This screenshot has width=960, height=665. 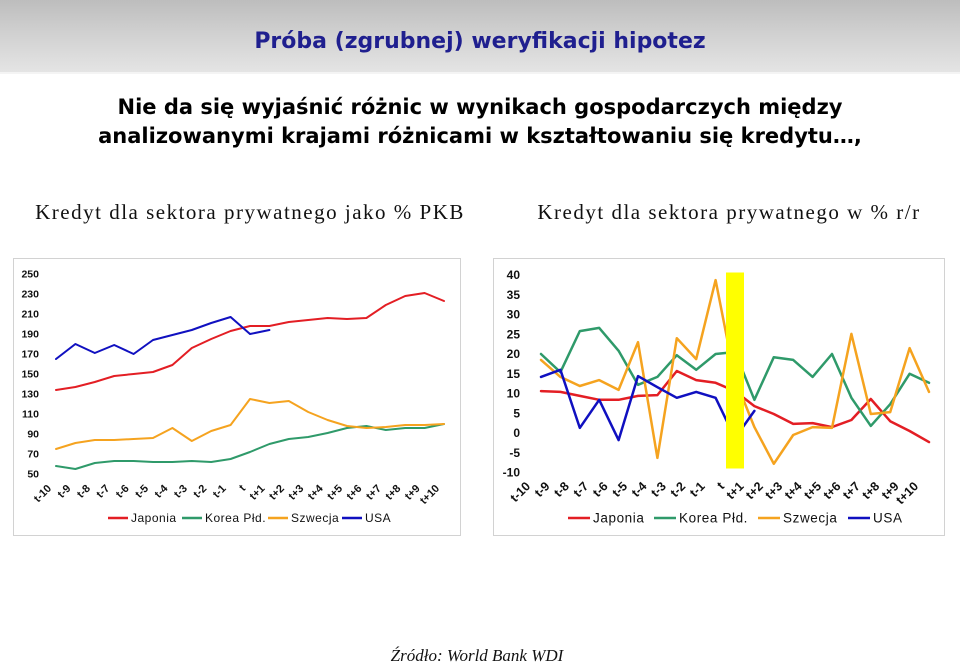 I want to click on chart-title-credit-to-gdp: Kredyt dla sektora prywatnego jako % PKB, so click(x=250, y=212).